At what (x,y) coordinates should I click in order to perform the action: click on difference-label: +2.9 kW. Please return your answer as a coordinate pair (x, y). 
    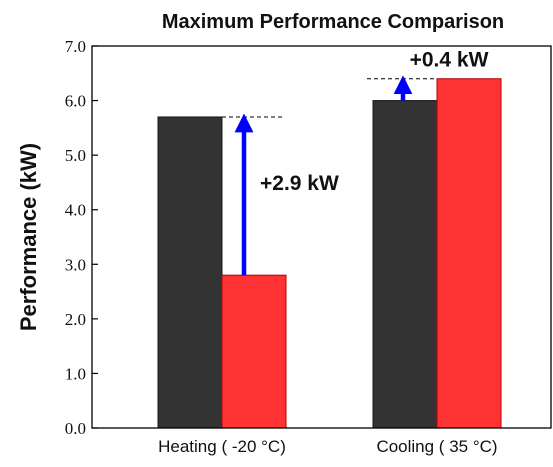
    Looking at the image, I should click on (299, 183).